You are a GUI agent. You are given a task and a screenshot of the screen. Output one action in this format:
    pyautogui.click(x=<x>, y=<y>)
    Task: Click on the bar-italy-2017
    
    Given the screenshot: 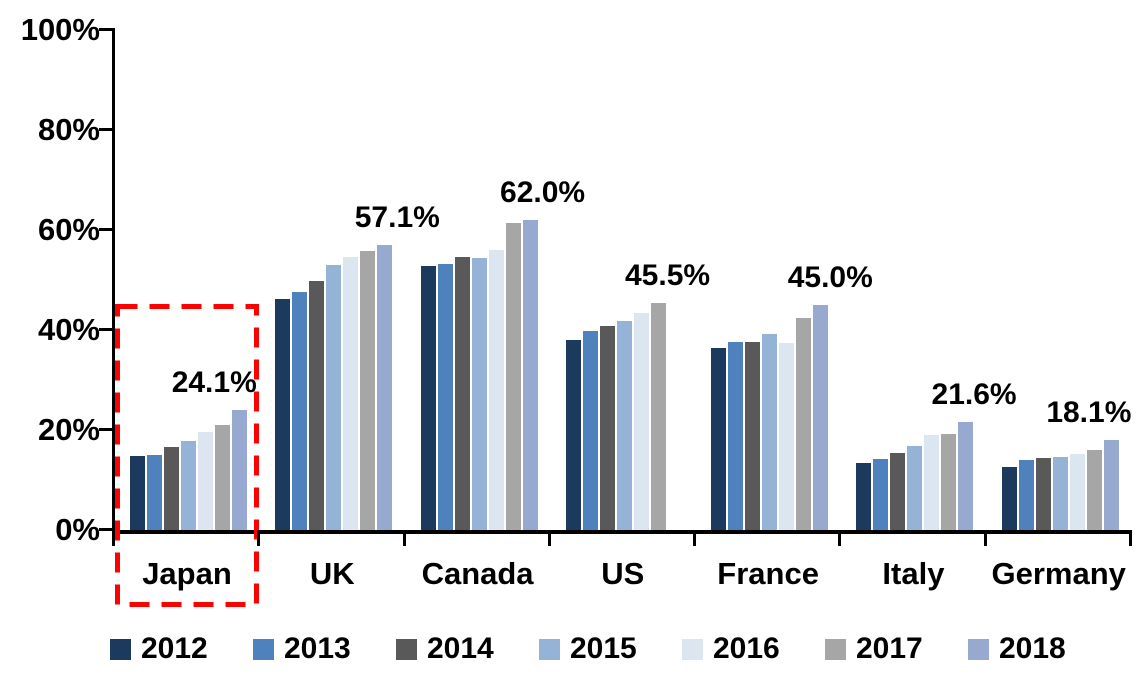 What is the action you would take?
    pyautogui.click(x=949, y=482)
    